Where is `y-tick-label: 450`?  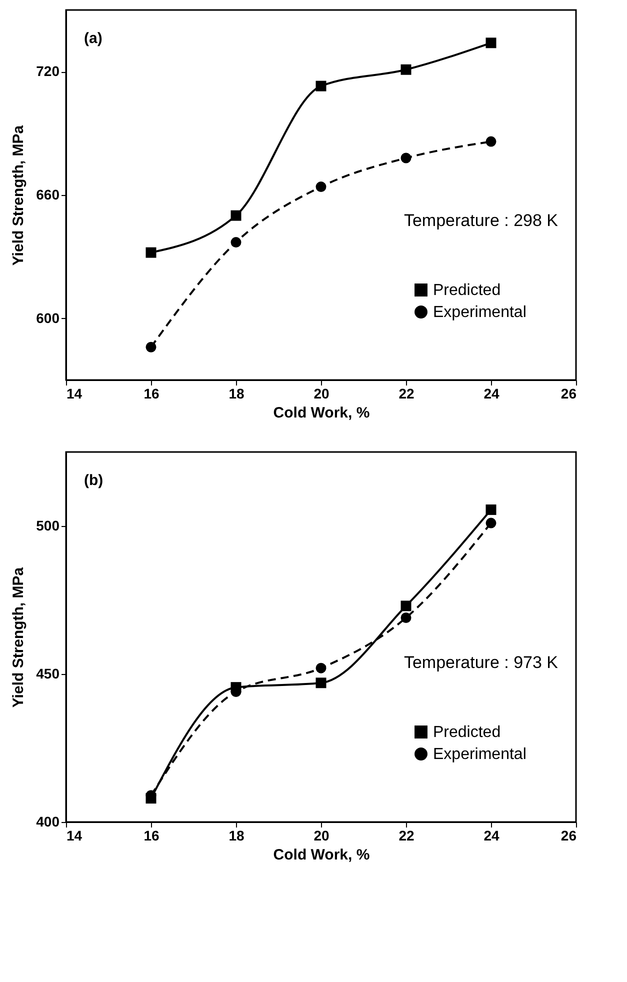
y-tick-label: 450 is located at coordinates (48, 674).